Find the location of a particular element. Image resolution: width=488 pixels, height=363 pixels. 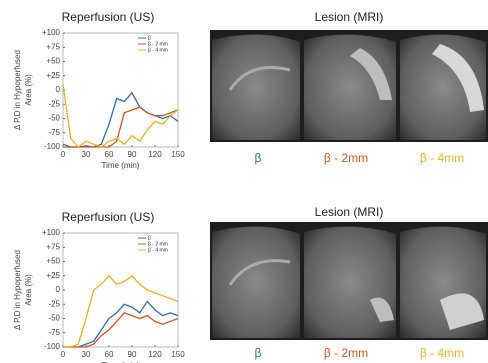

plot-area is located at coordinates (120, 290).